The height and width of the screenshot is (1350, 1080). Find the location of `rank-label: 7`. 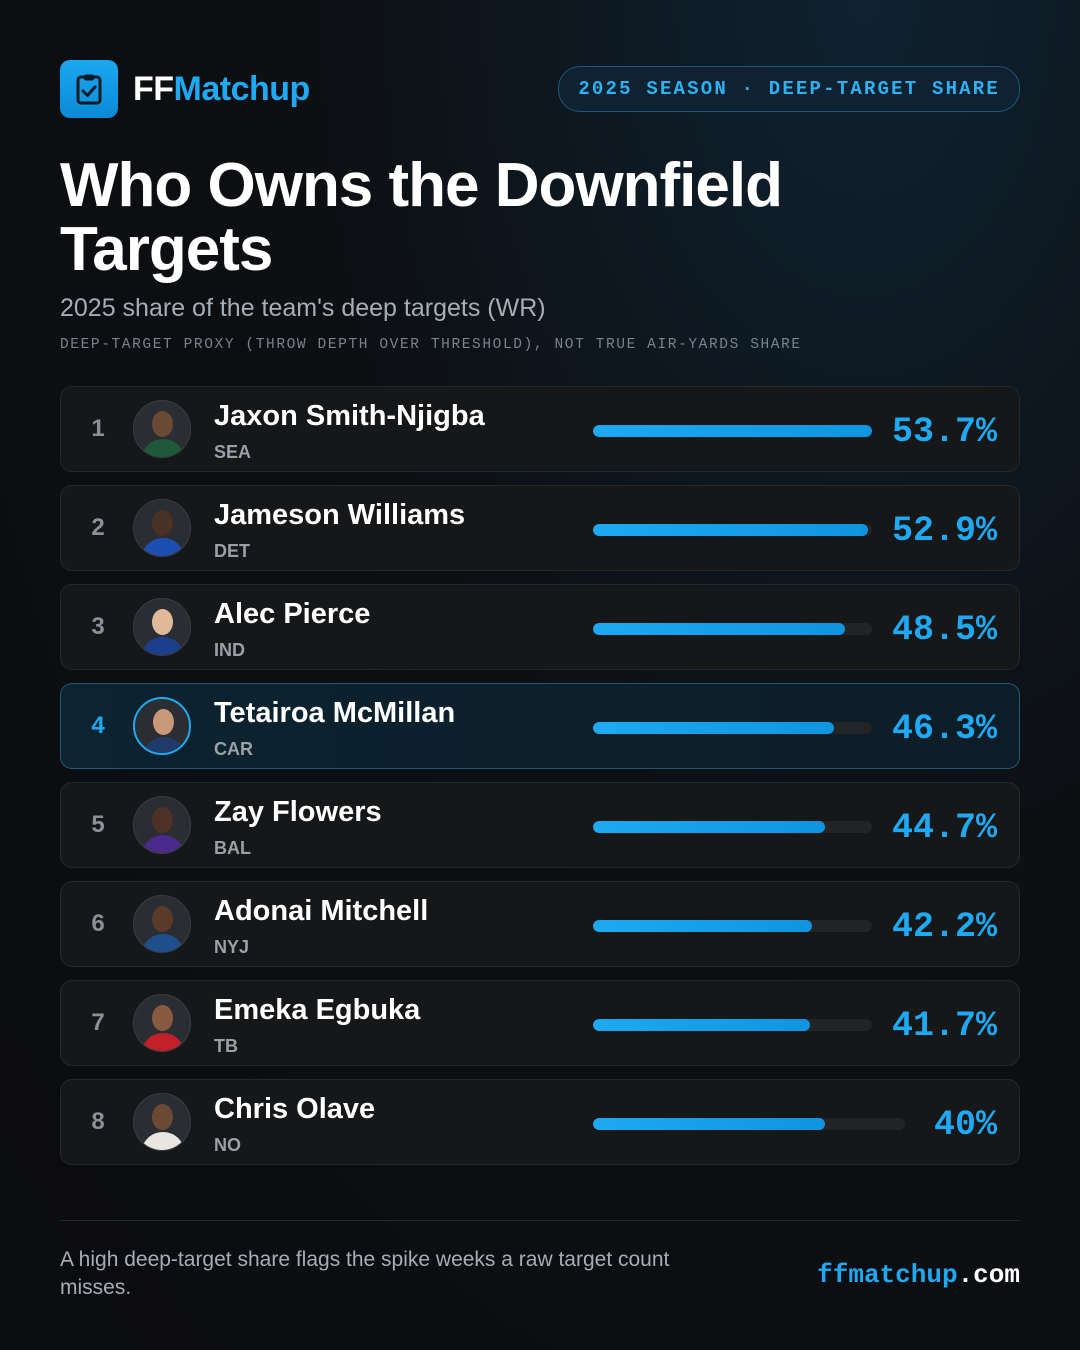

rank-label: 7 is located at coordinates (98, 1022).